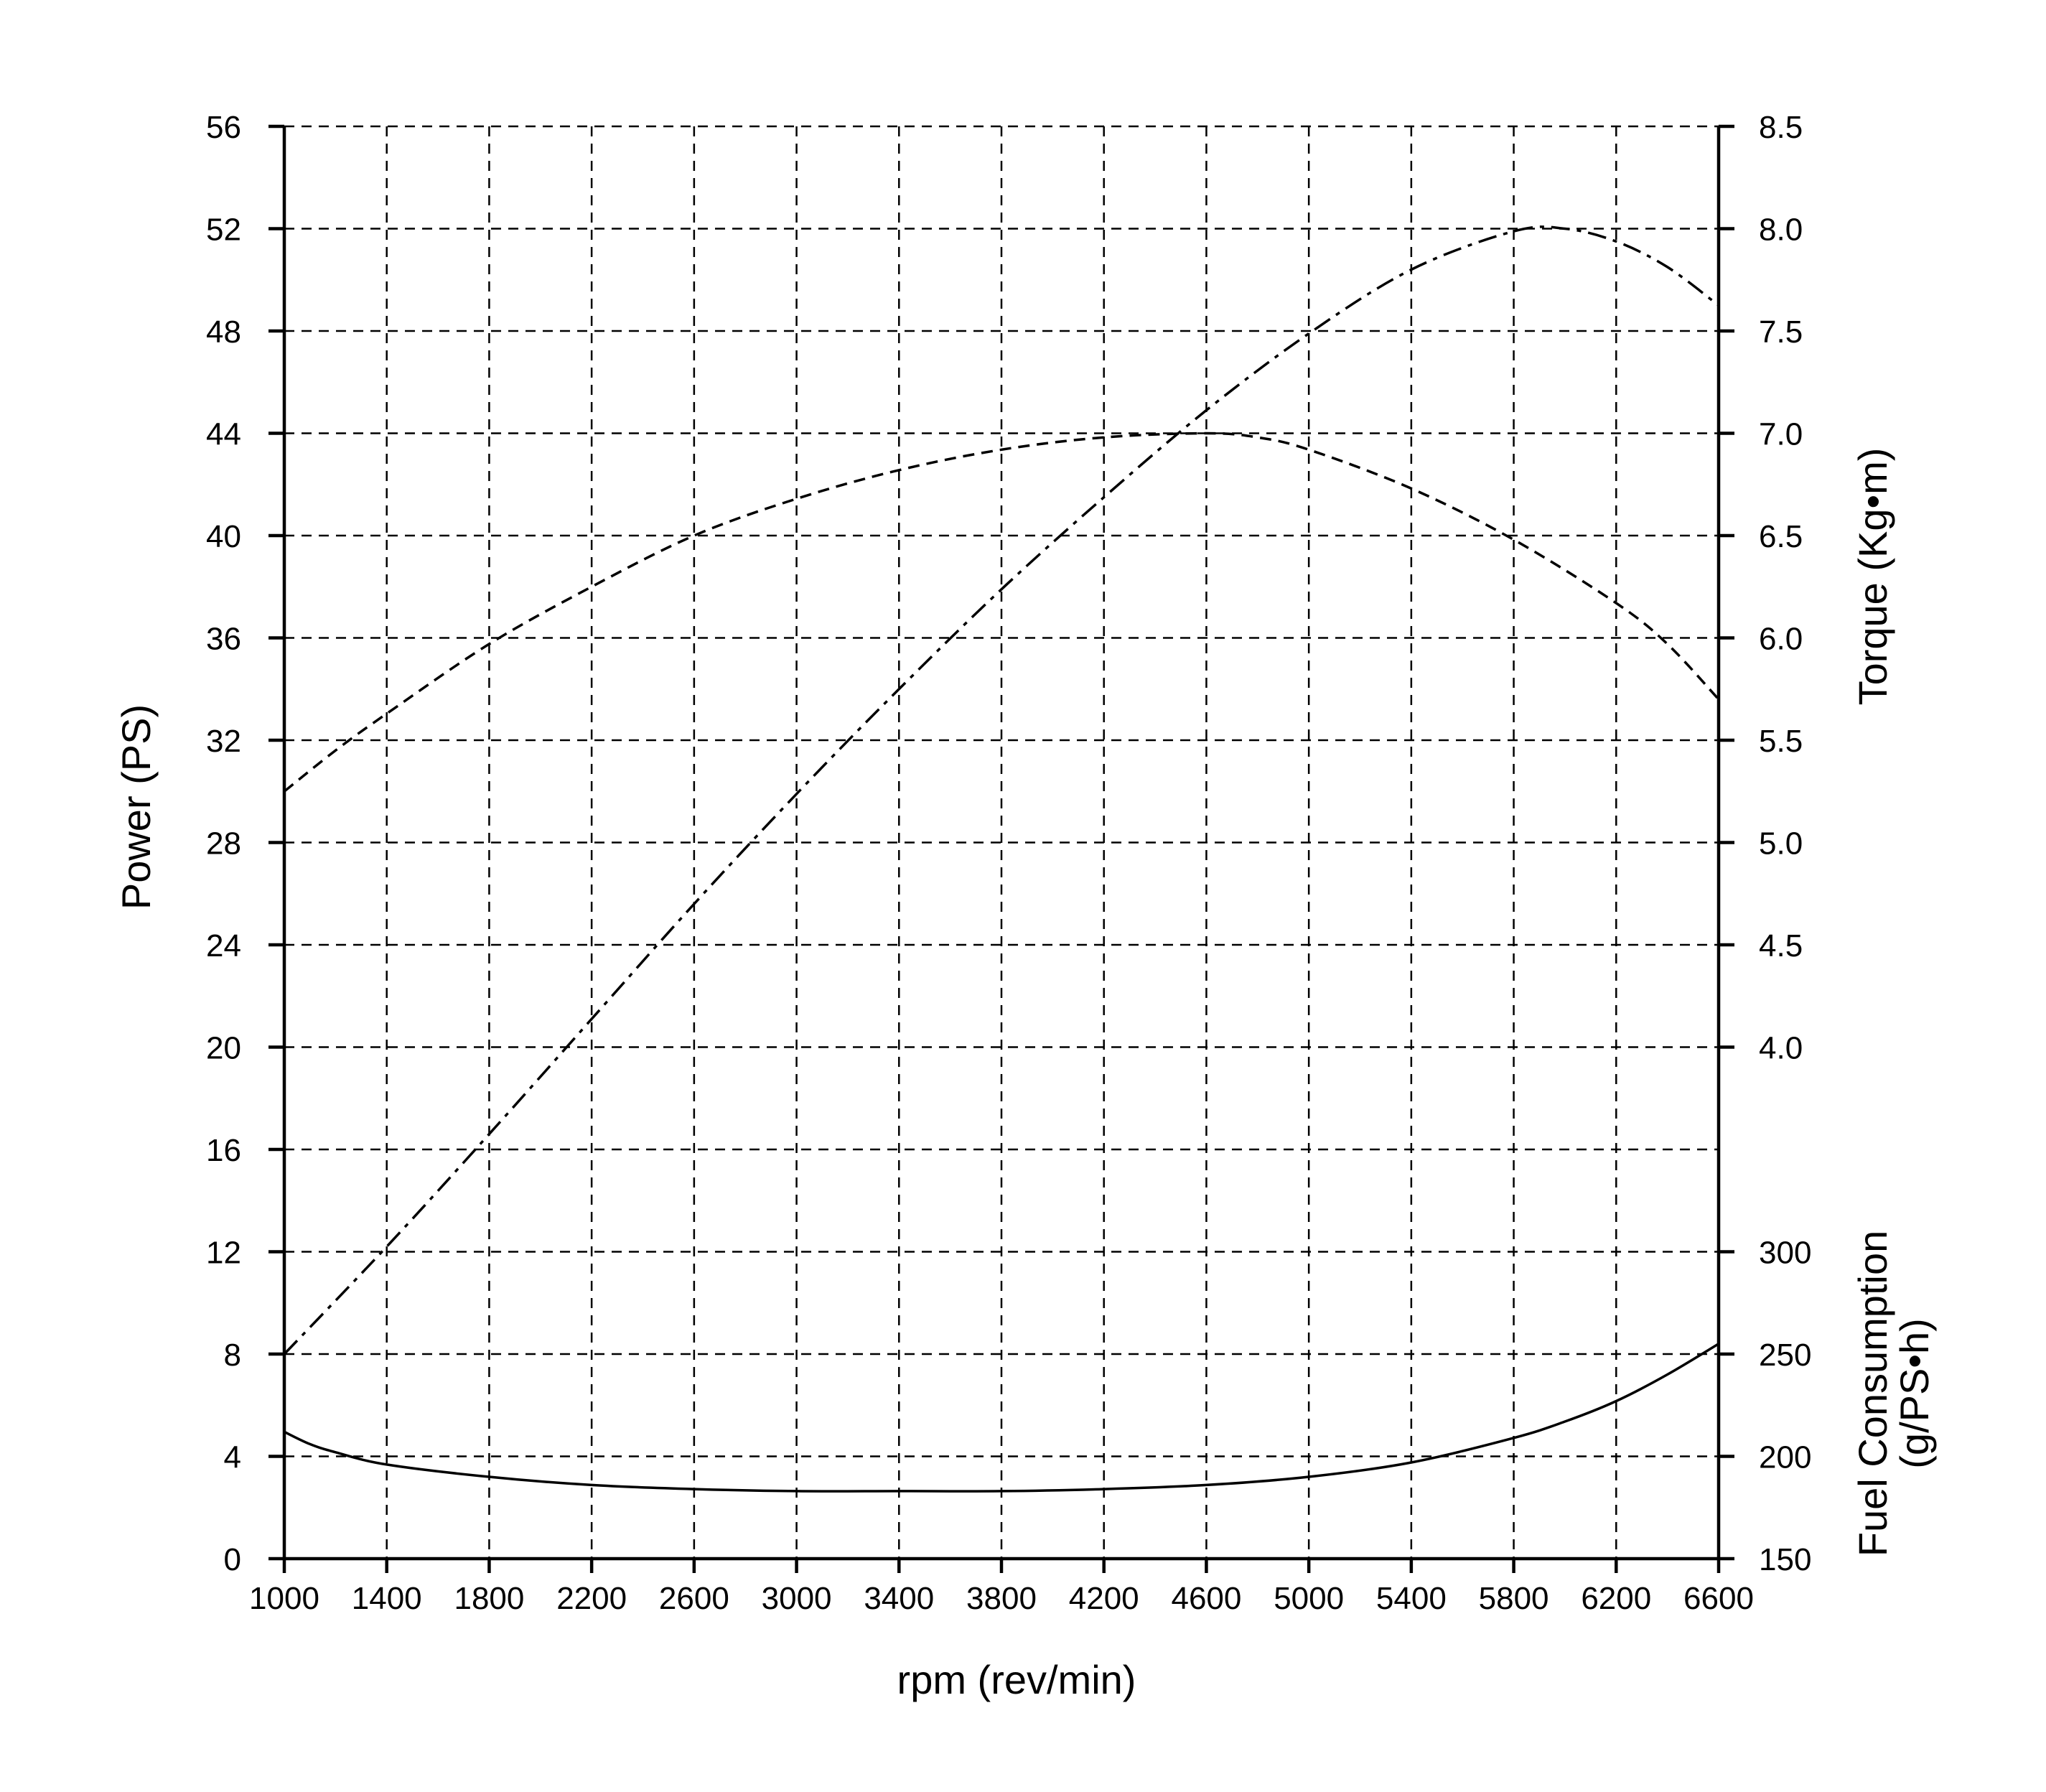 The image size is (2046, 1792). I want to click on x-tick-label-6200: 6200, so click(1616, 1598).